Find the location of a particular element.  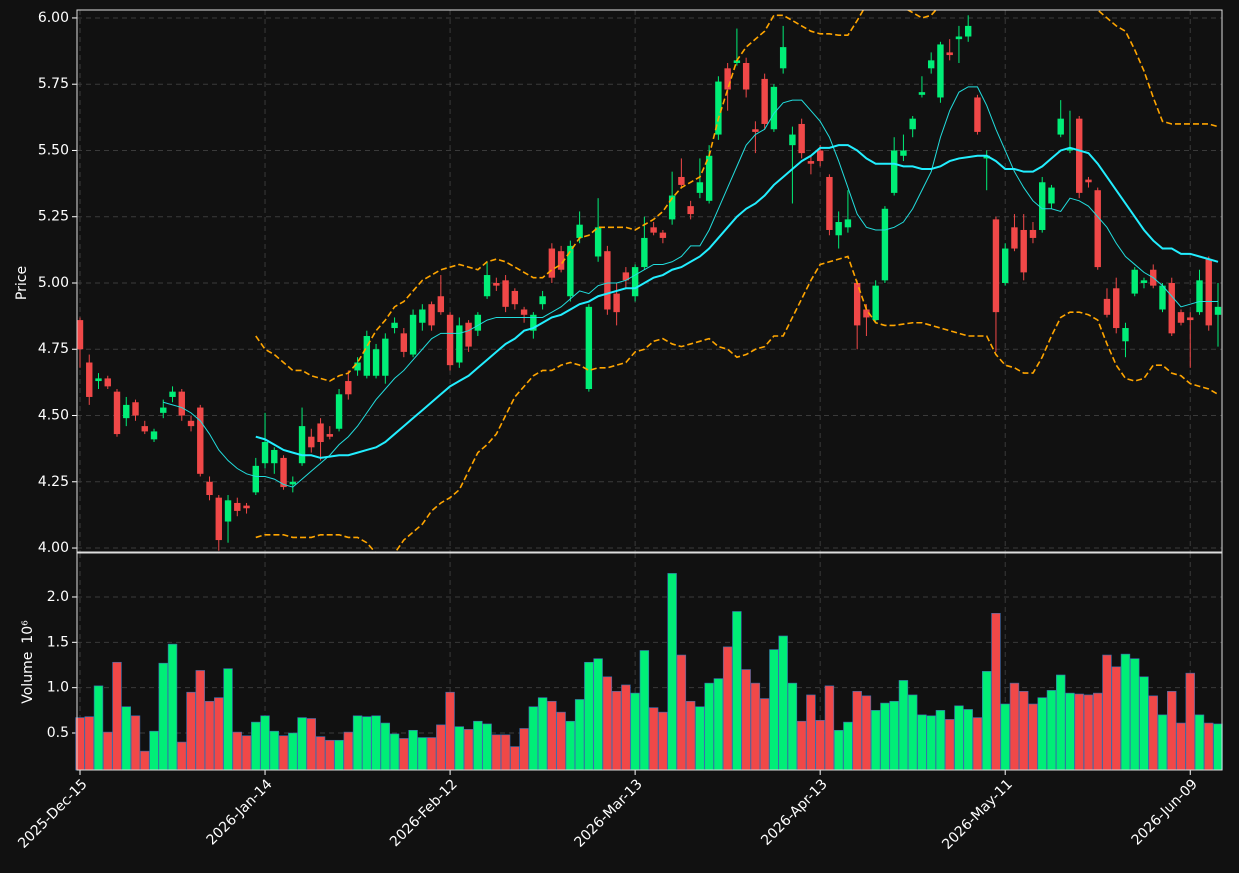

y-tick-label: 1.0 is located at coordinates (58, 688).